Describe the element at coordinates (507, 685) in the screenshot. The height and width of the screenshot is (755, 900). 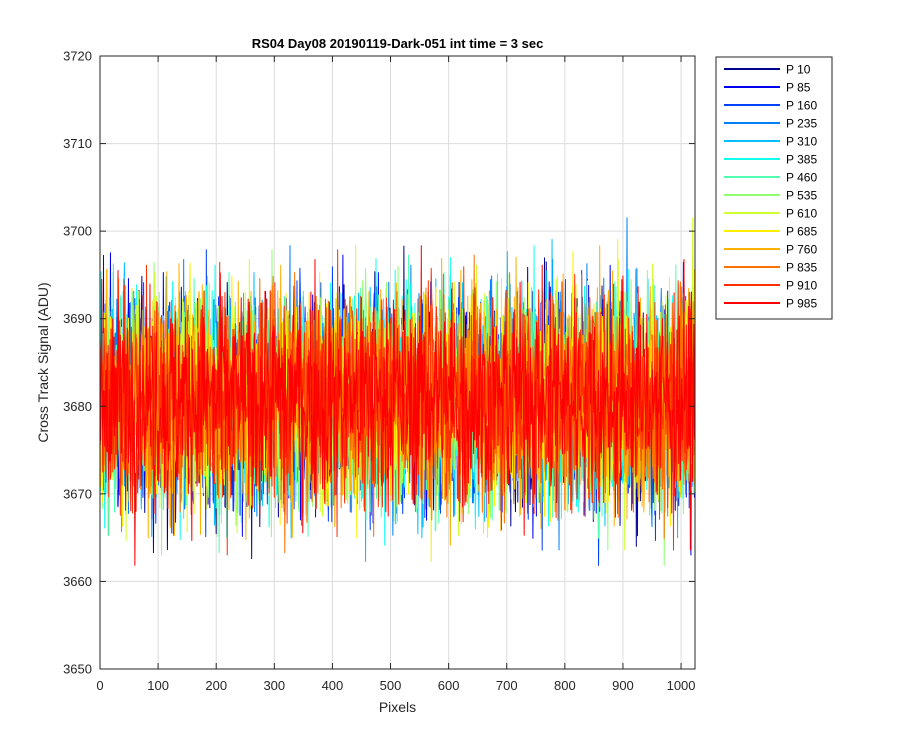
I see `x-tick-label: 700` at that location.